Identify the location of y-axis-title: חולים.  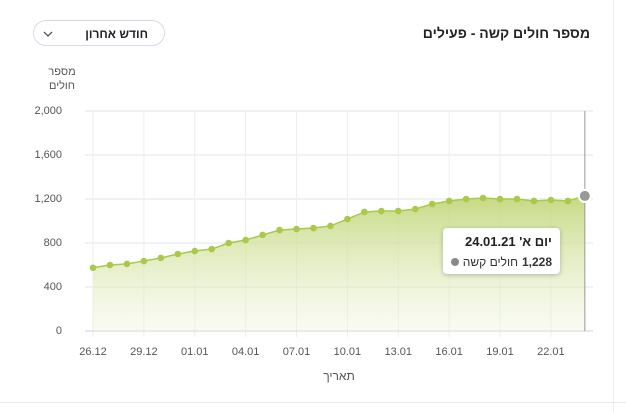
(62, 85).